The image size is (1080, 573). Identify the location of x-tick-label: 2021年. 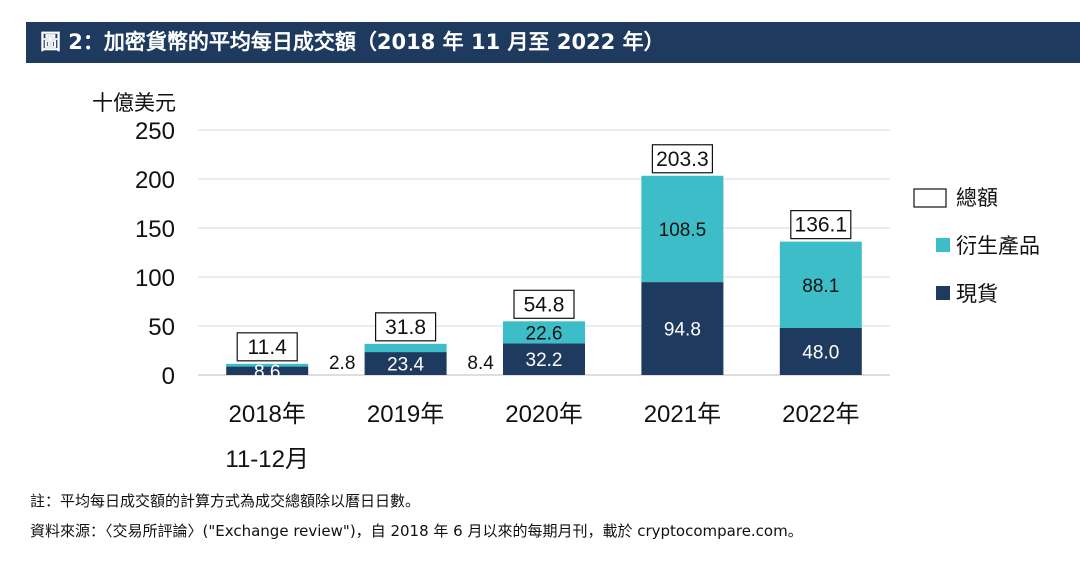
(682, 414).